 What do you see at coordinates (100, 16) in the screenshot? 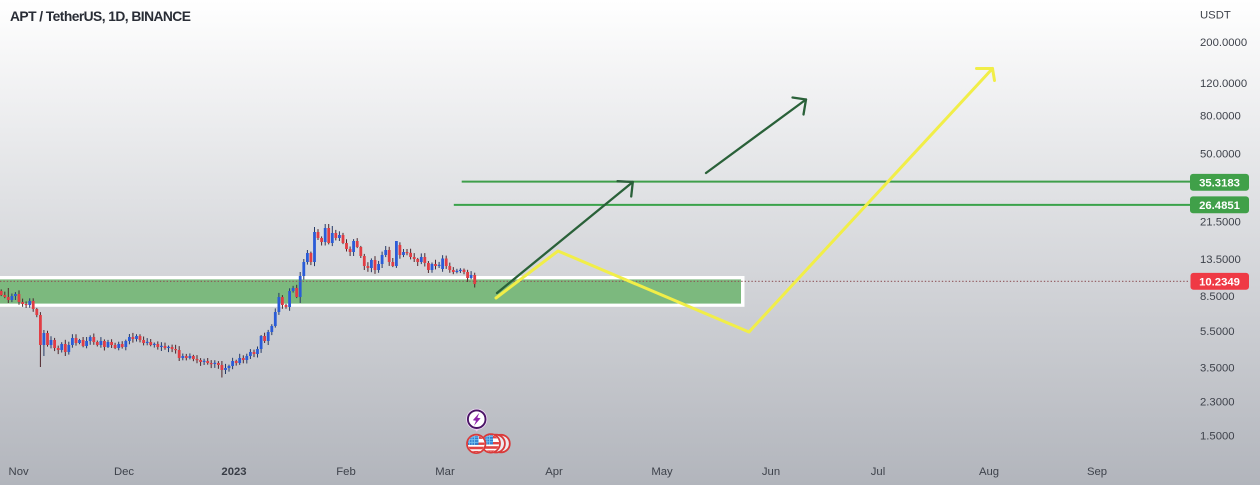
I see `svg-text: APT / TetherUS, 1D, BINANCE` at bounding box center [100, 16].